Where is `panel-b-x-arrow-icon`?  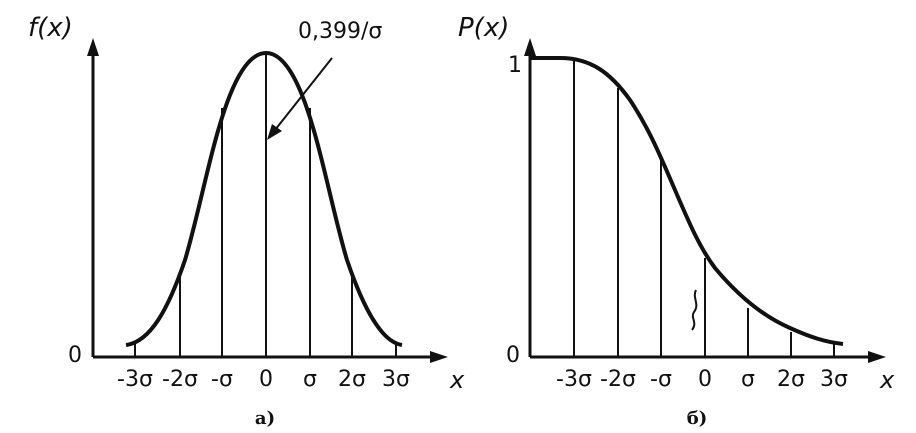
panel-b-x-arrow-icon is located at coordinates (877, 357).